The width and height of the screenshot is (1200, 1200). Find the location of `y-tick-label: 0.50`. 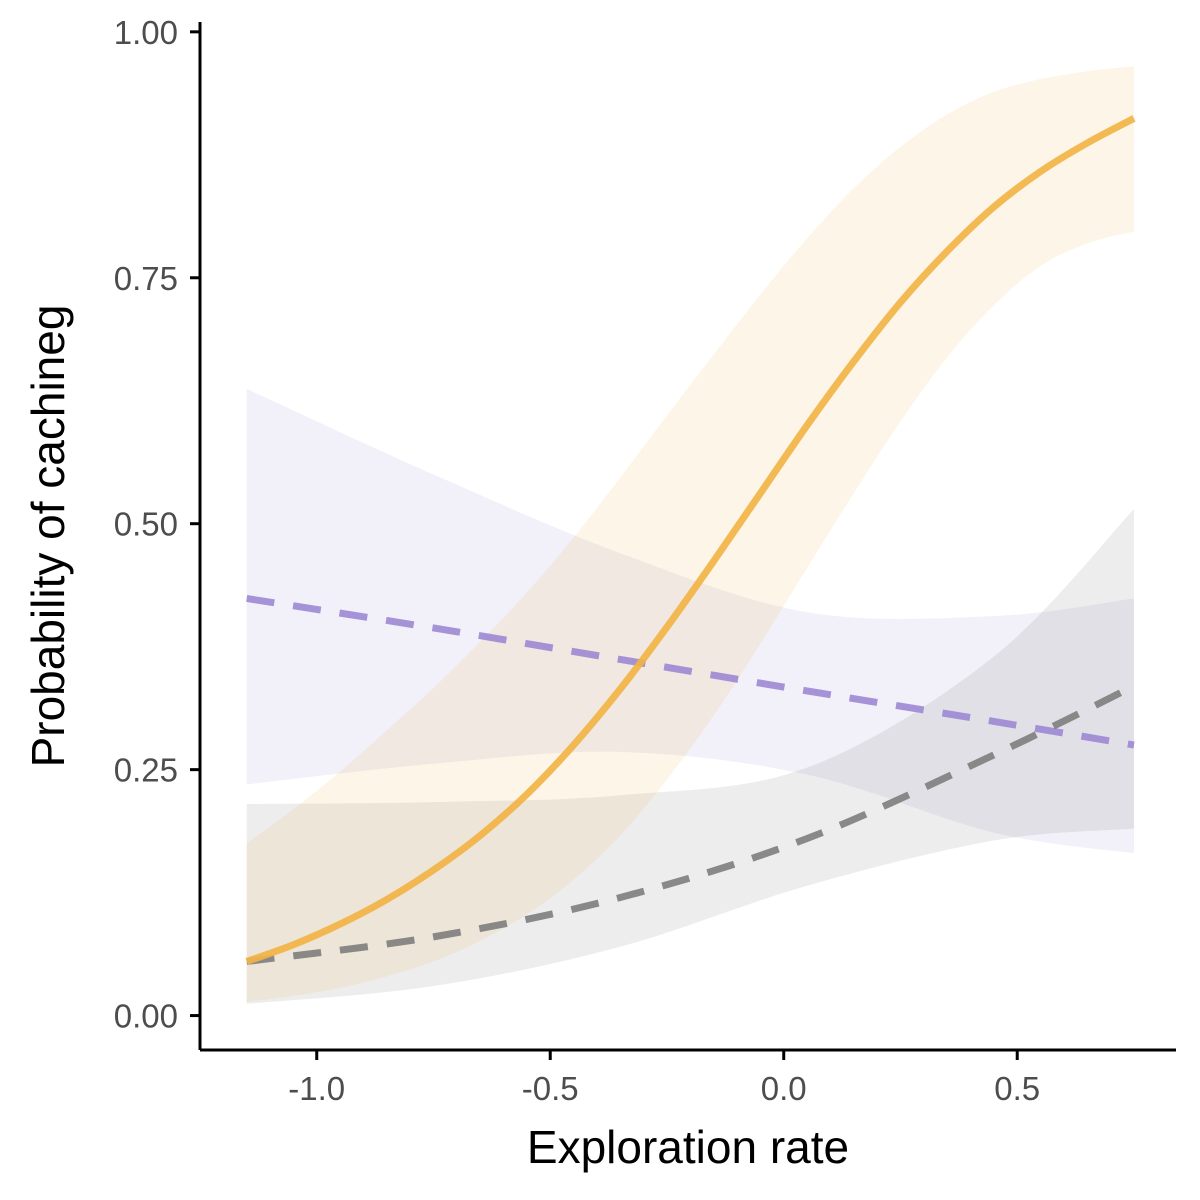

y-tick-label: 0.50 is located at coordinates (146, 524).